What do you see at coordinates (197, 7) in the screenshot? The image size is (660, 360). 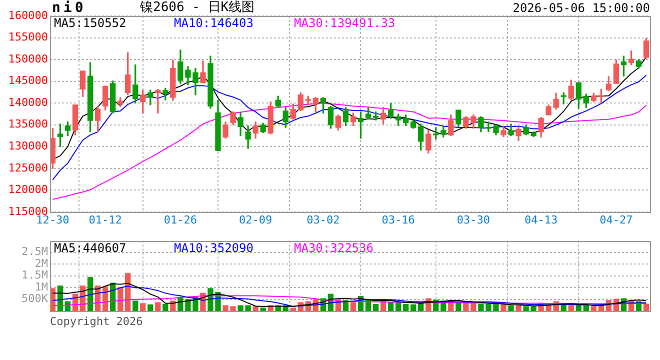 I see `chart-subtitle: 镍2606 - 日K线图` at bounding box center [197, 7].